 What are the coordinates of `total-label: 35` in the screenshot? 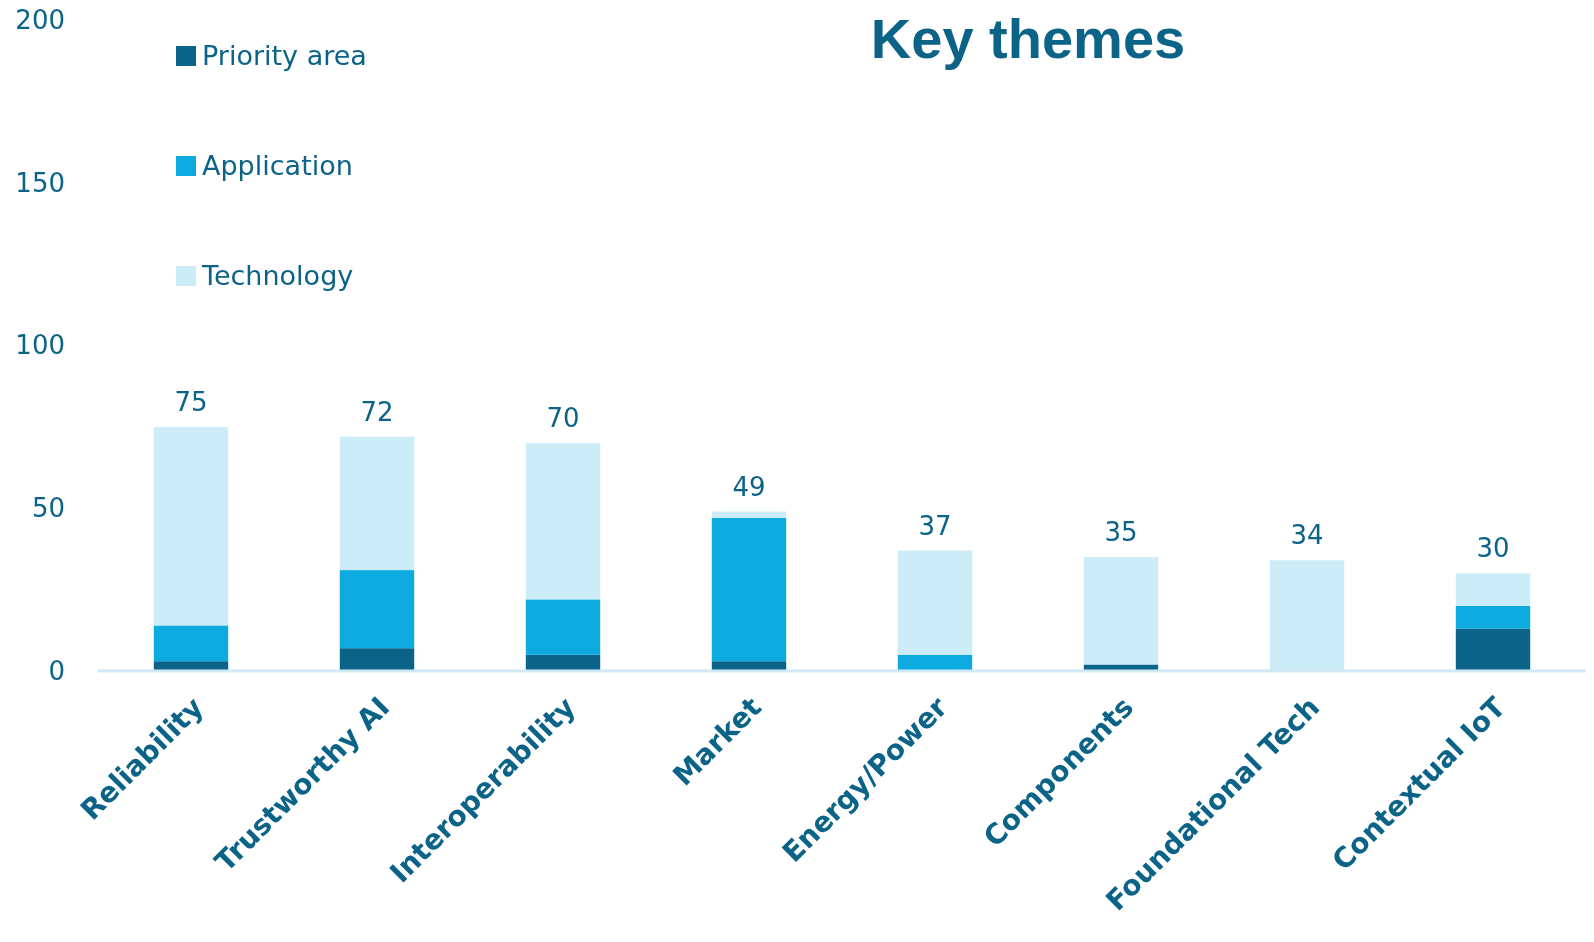 It's located at (1121, 532).